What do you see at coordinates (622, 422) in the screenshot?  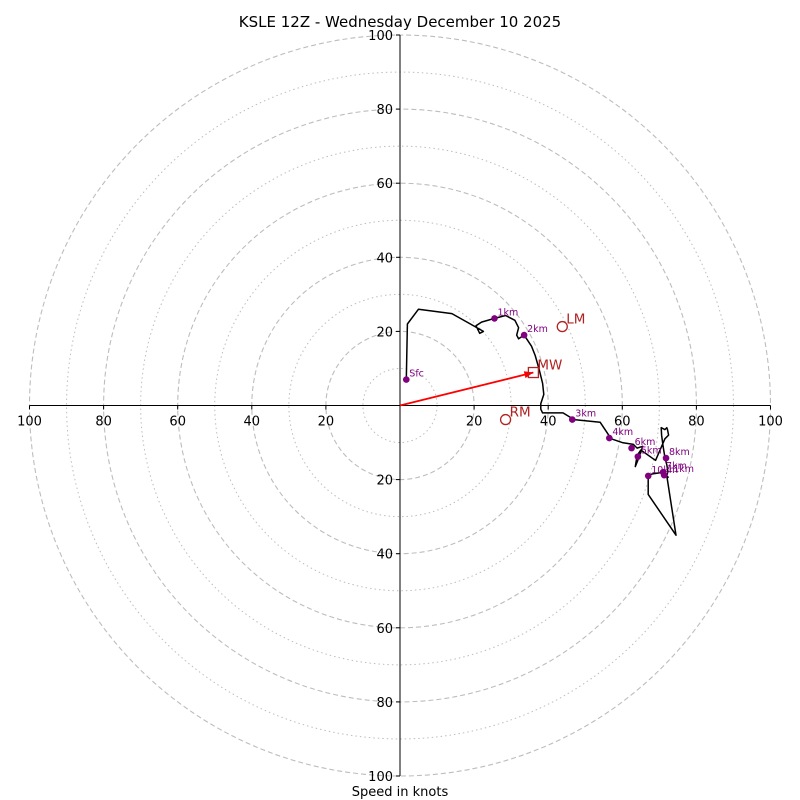 I see `x-tick-label-right-60: 60` at bounding box center [622, 422].